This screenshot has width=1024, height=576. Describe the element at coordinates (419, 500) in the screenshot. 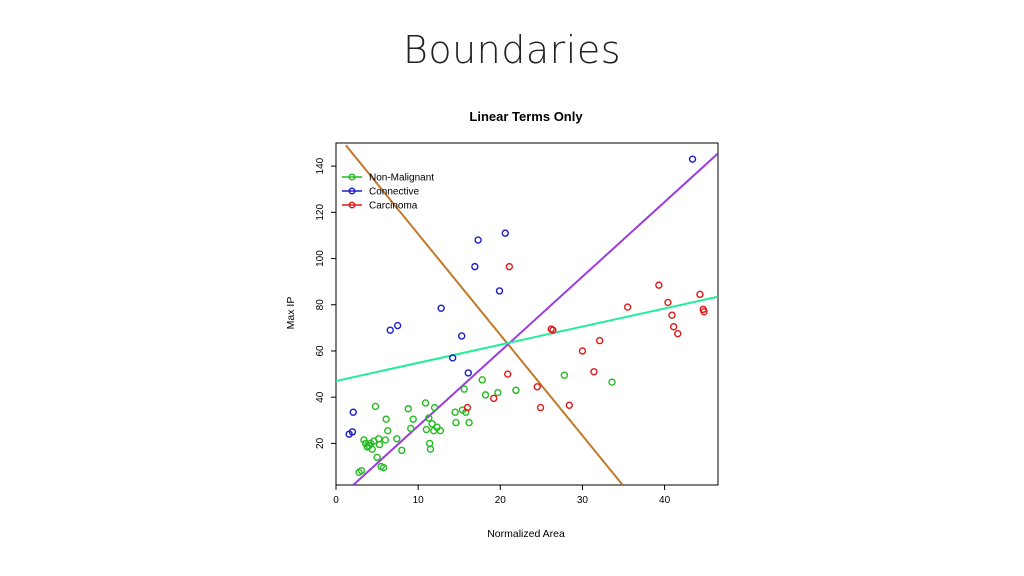

I see `x-tick-label: 10` at that location.